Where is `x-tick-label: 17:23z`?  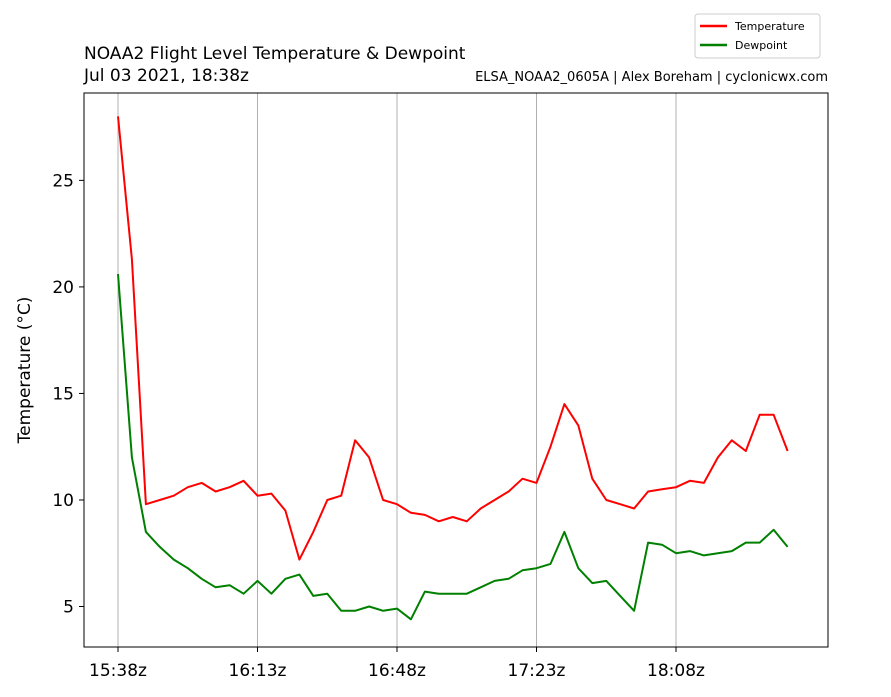 x-tick-label: 17:23z is located at coordinates (537, 671).